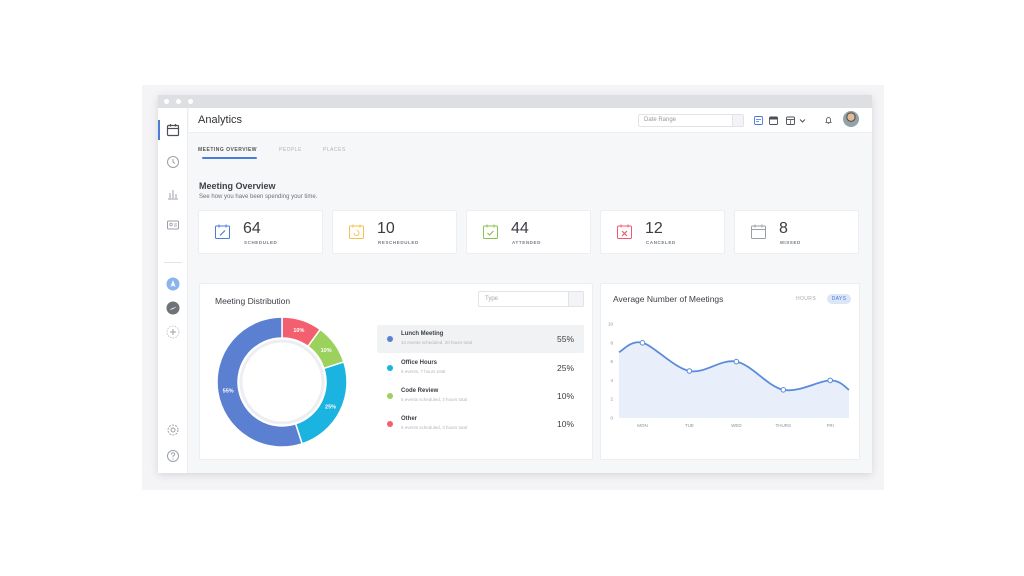 The width and height of the screenshot is (1024, 576). I want to click on donut-slice-lunch-meeting, so click(260, 382).